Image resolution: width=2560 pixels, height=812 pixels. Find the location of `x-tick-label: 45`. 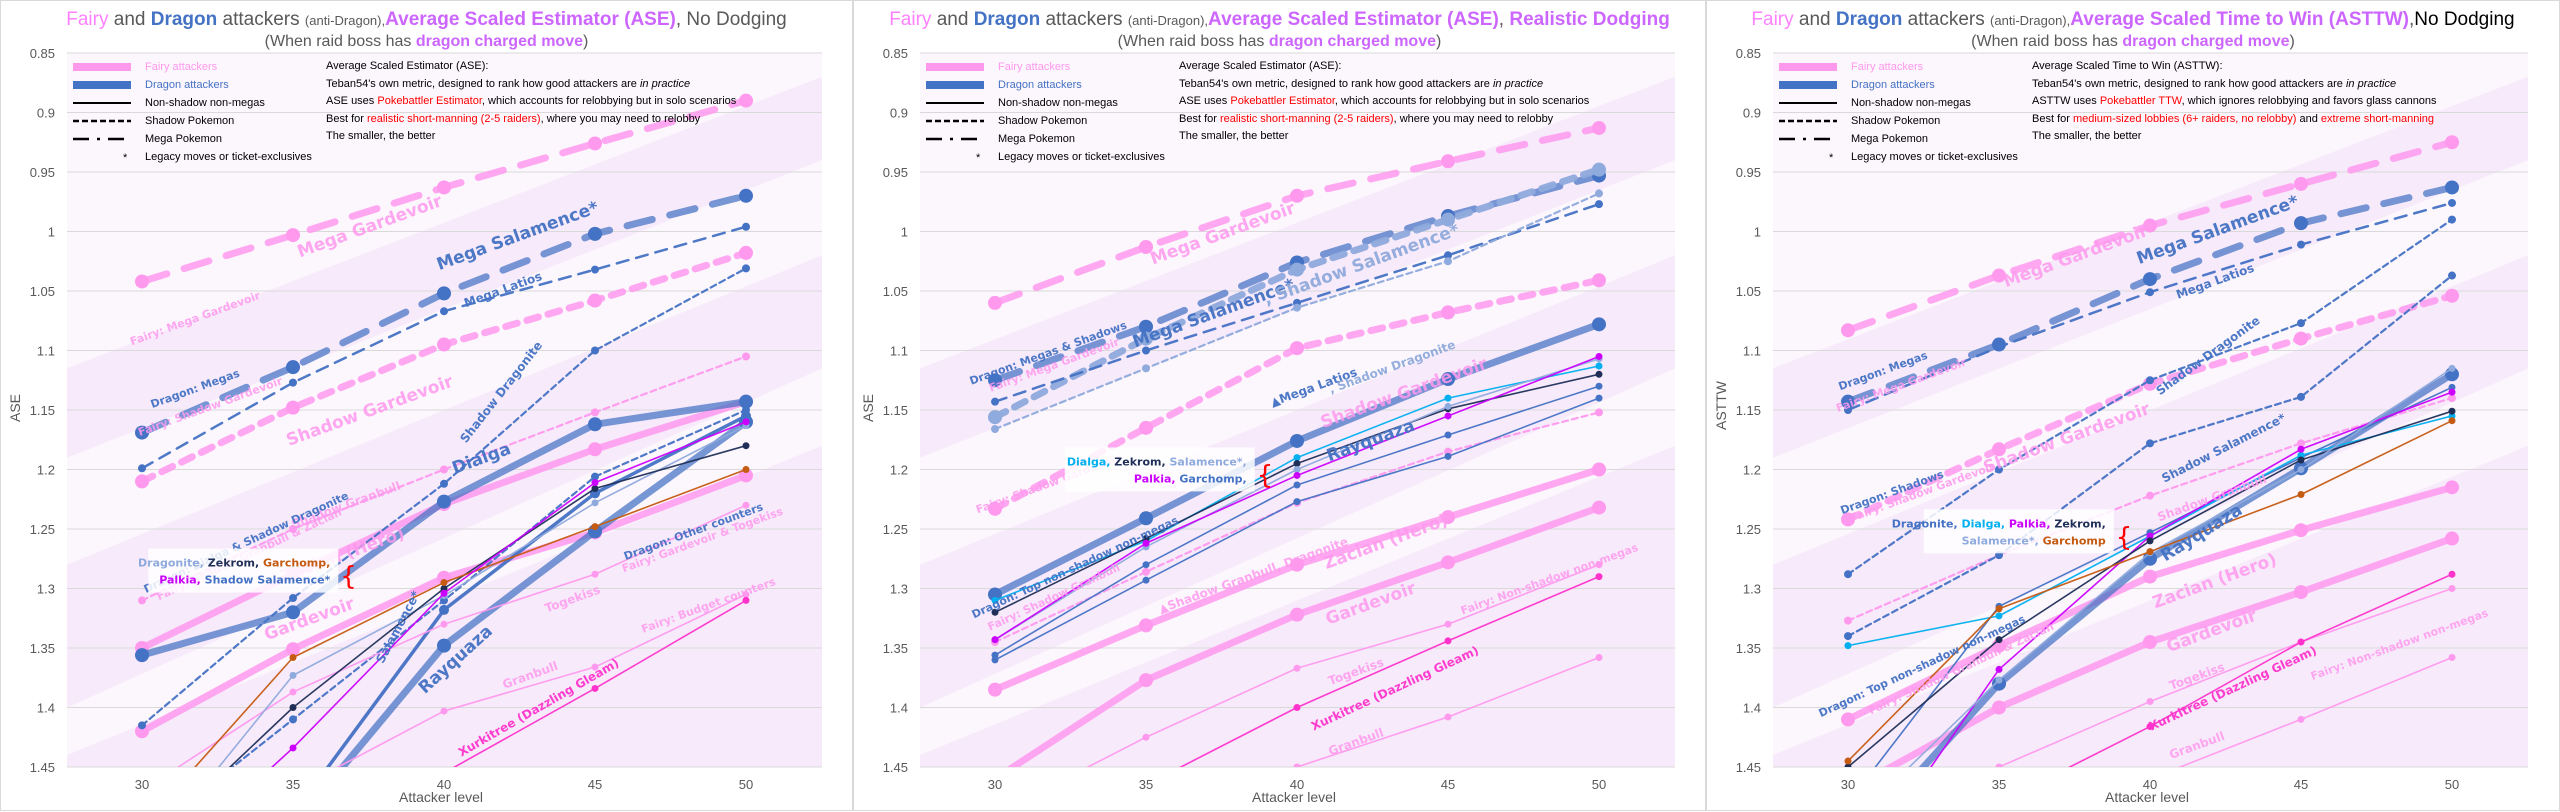

x-tick-label: 45 is located at coordinates (595, 784).